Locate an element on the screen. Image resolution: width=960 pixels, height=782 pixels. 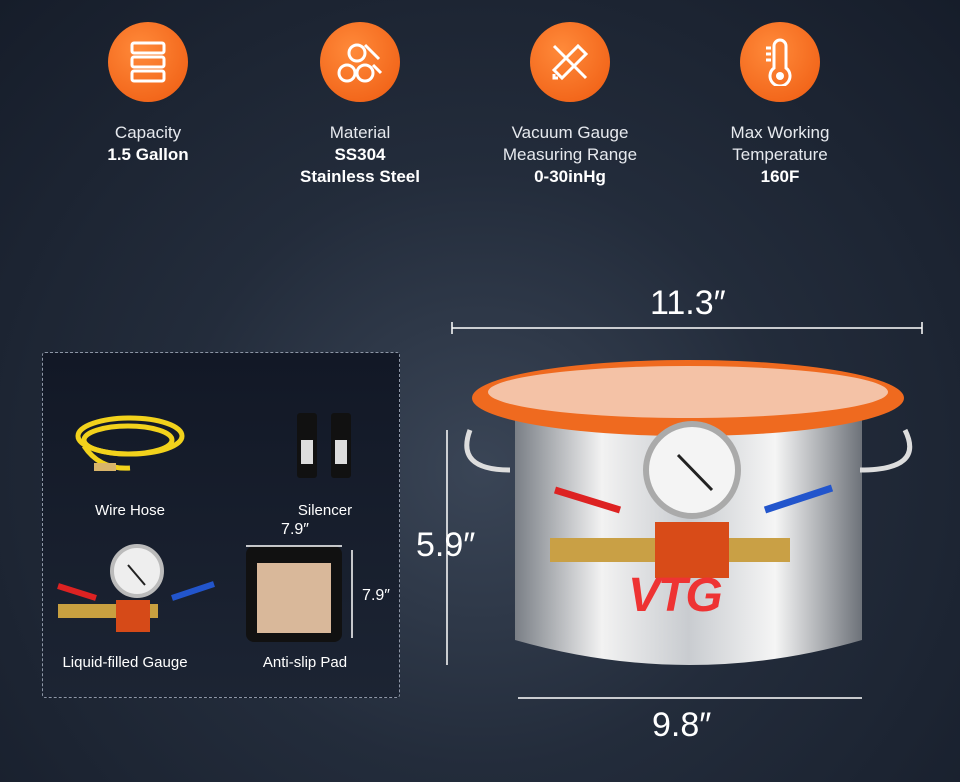
feature-label-line1: Vacuum Gauge is located at coordinates (570, 132).